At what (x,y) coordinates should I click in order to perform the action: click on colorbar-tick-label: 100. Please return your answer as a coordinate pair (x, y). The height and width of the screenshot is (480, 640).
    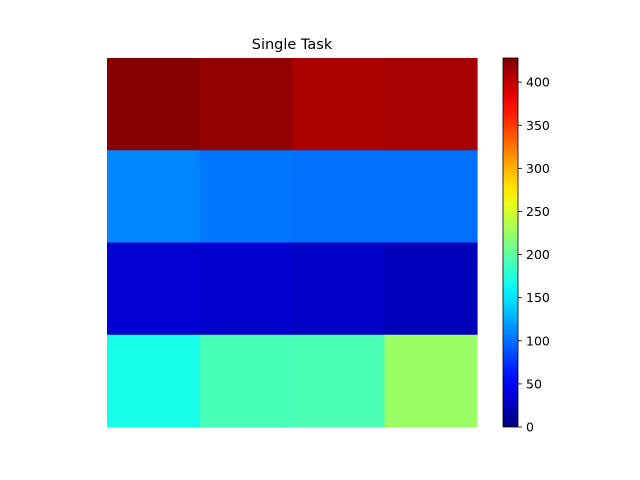
    Looking at the image, I should click on (538, 340).